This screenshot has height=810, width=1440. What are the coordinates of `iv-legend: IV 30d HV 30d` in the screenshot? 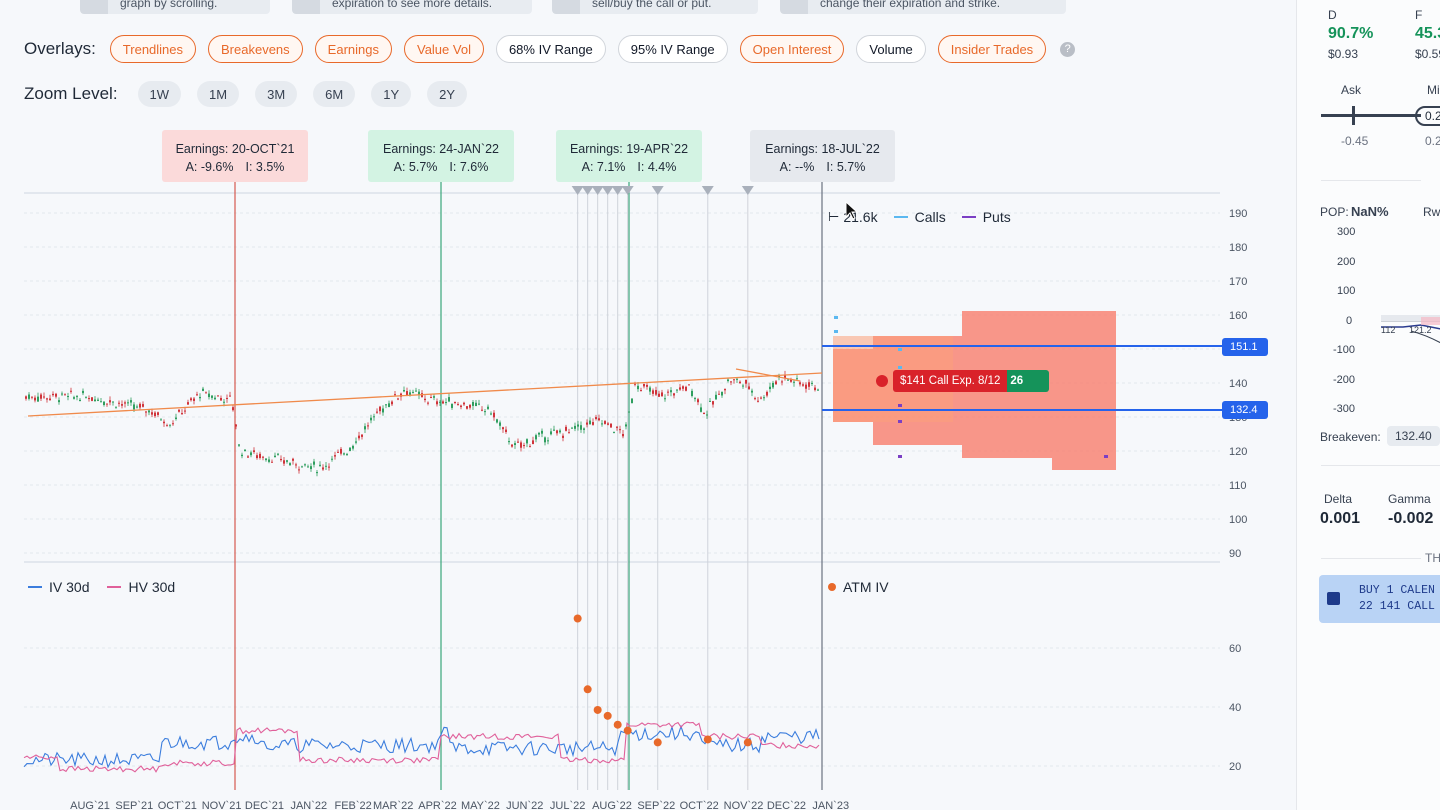 It's located at (101, 587).